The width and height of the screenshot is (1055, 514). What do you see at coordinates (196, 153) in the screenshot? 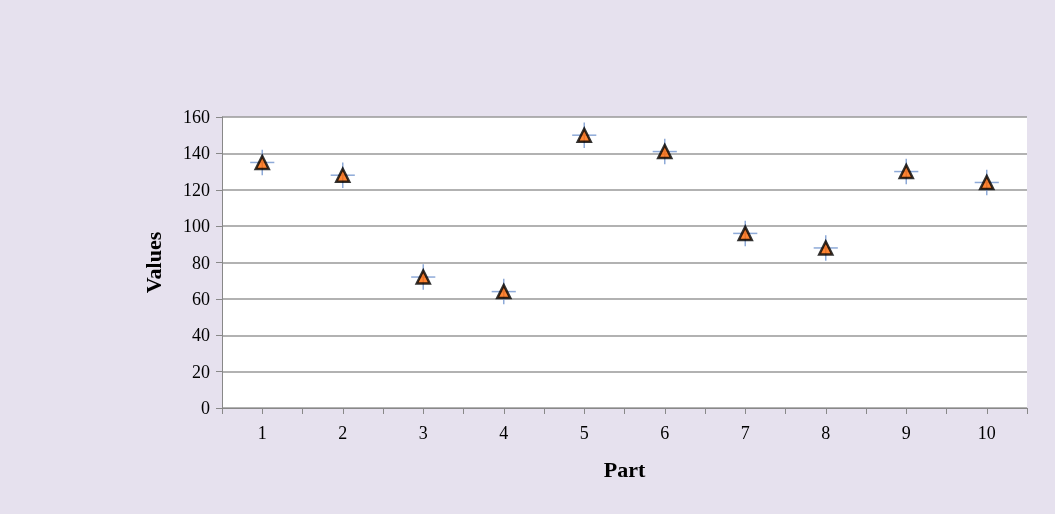
I see `y-tick-label: 140` at bounding box center [196, 153].